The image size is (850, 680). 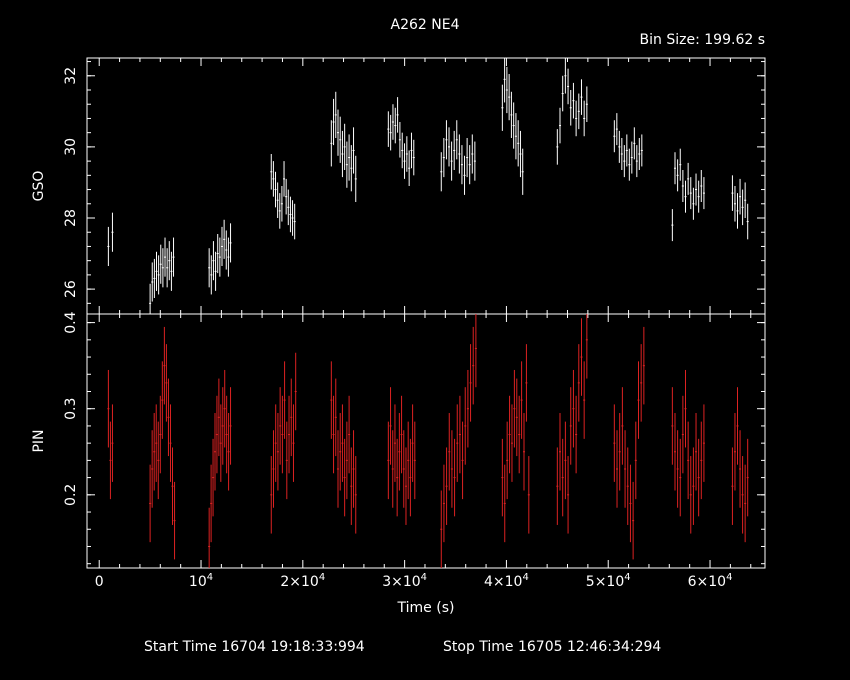 I want to click on y-tick-label: 0.3, so click(x=71, y=409).